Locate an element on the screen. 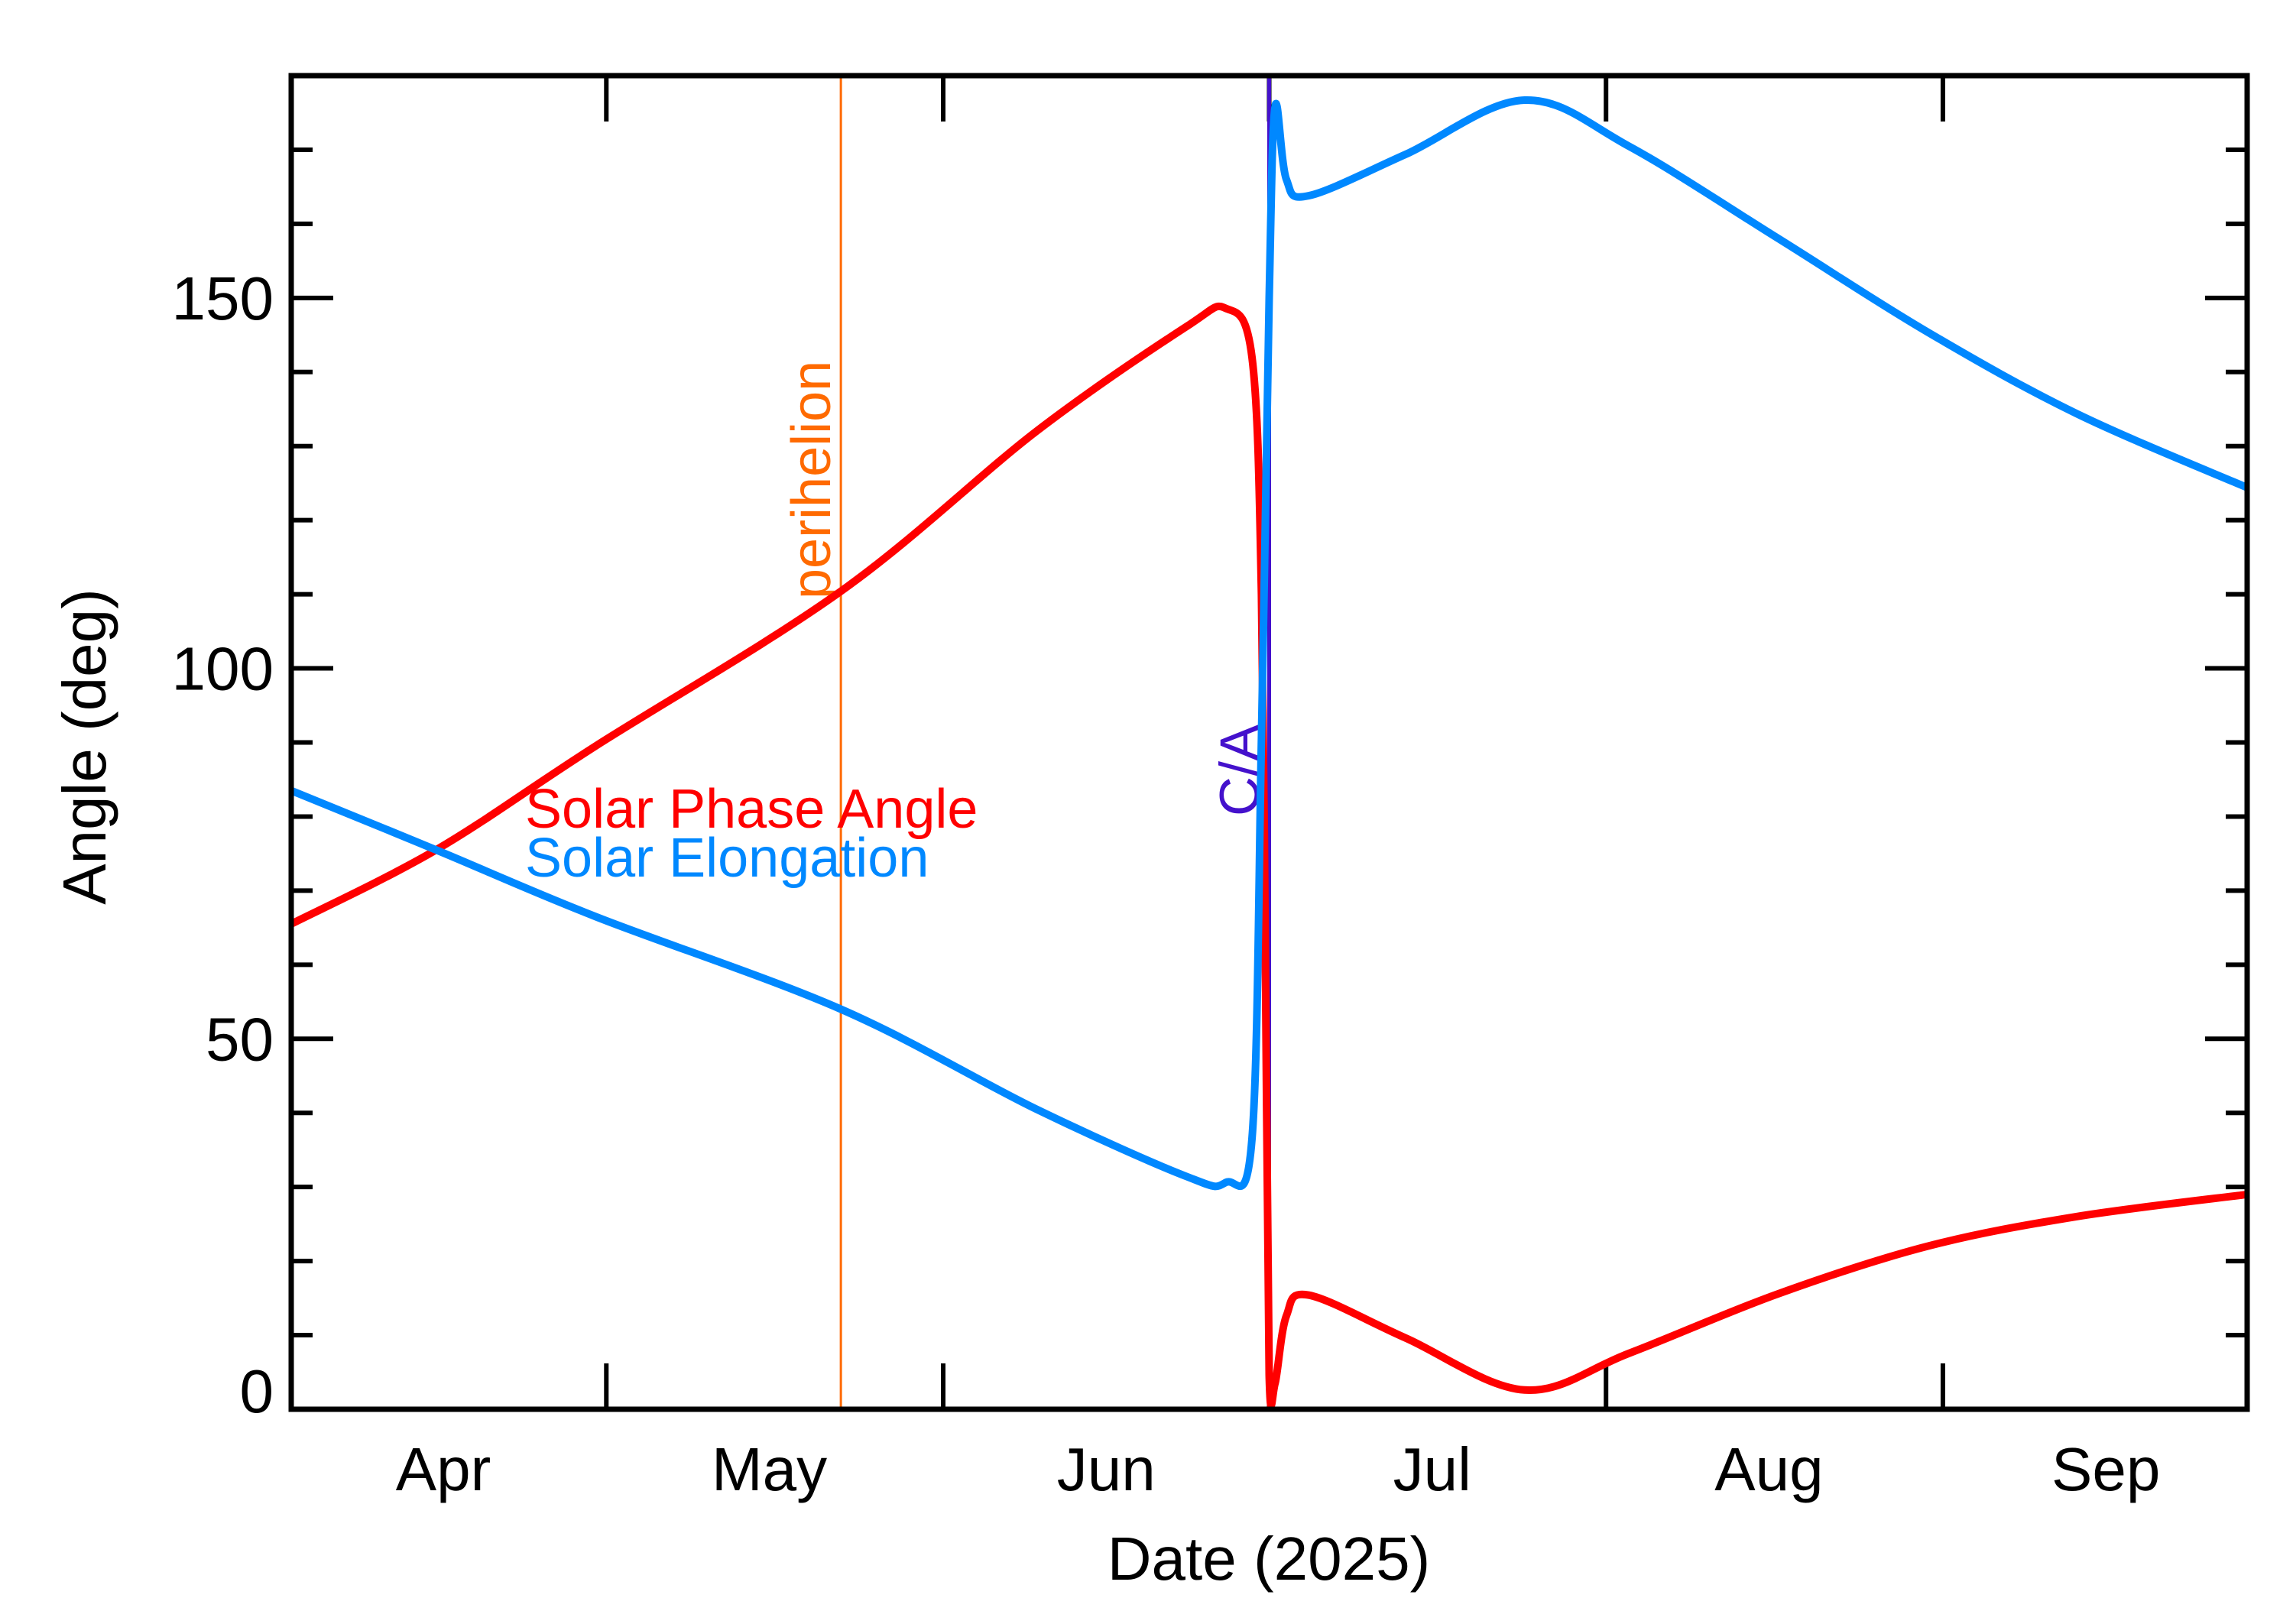  y-tick-labels: 0 50 100 150 is located at coordinates (223, 844).